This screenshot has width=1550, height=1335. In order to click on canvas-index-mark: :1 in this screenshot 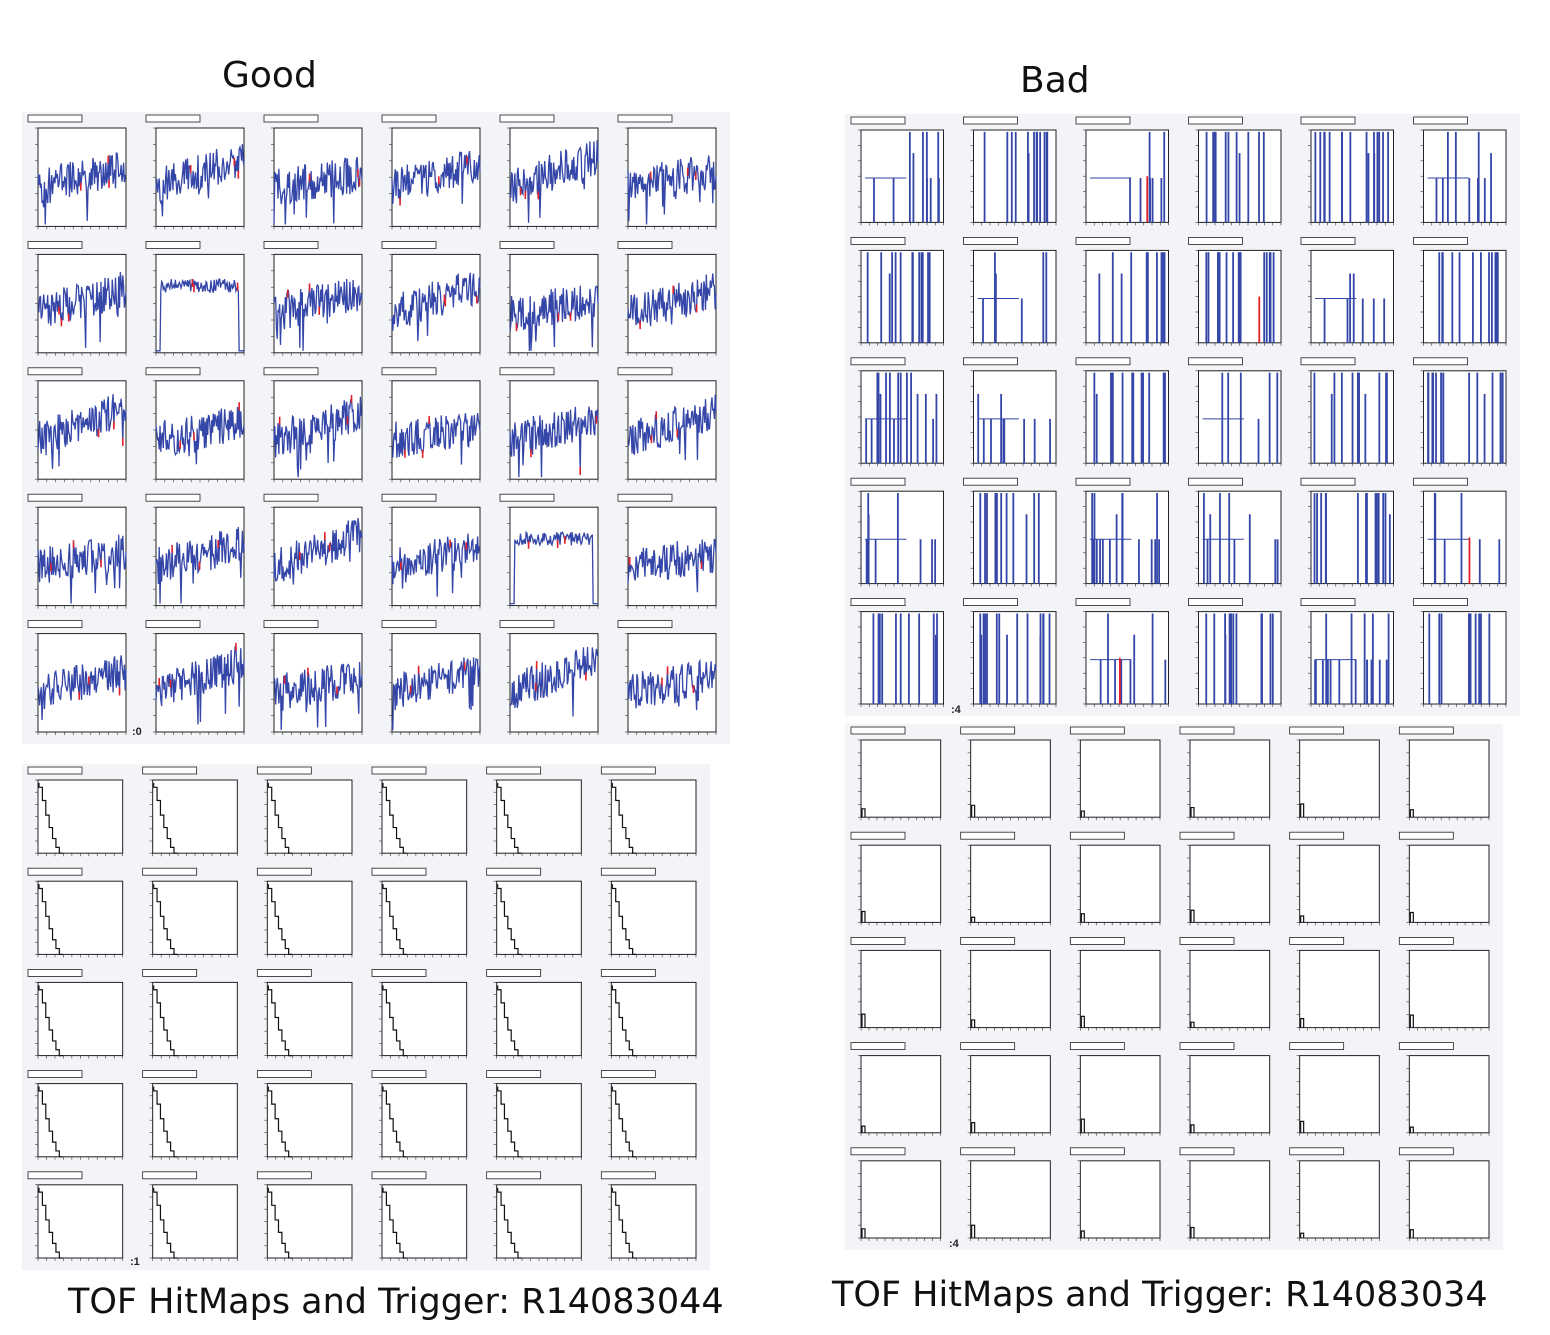, I will do `click(135, 1262)`.